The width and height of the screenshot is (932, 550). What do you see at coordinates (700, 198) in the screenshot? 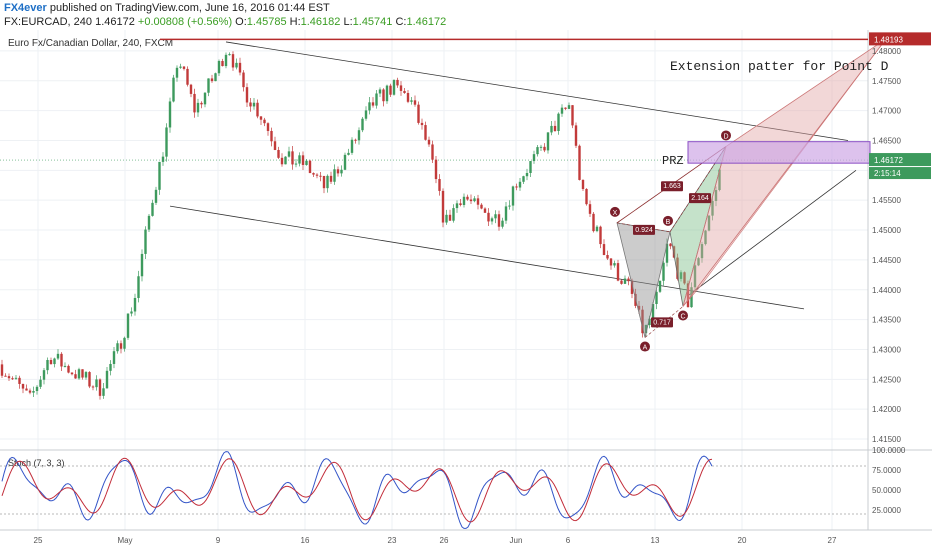
I see `ratio-tag` at bounding box center [700, 198].